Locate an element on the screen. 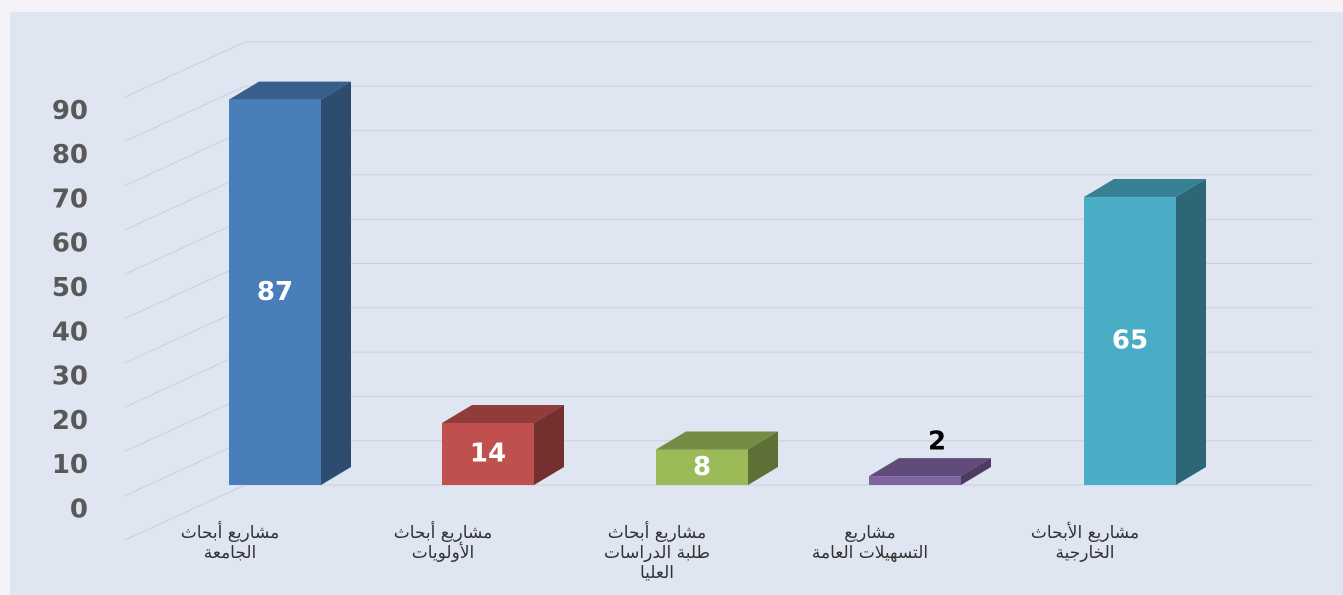 The width and height of the screenshot is (1343, 595). y-tick-label: 40 is located at coordinates (70, 332).